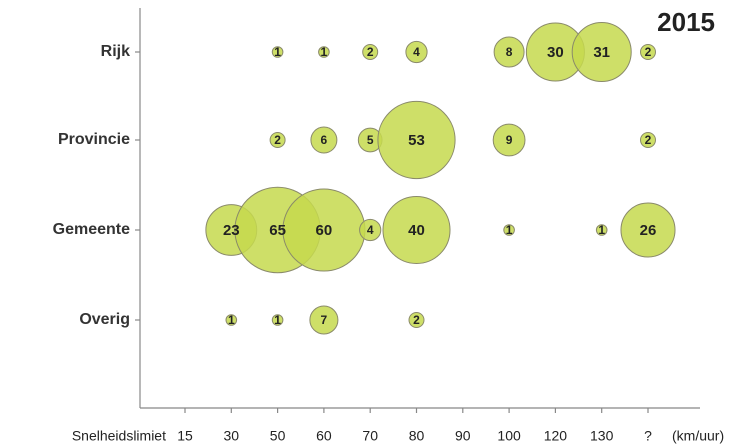  Describe the element at coordinates (94, 139) in the screenshot. I see `y-tick-label: Provincie` at that location.